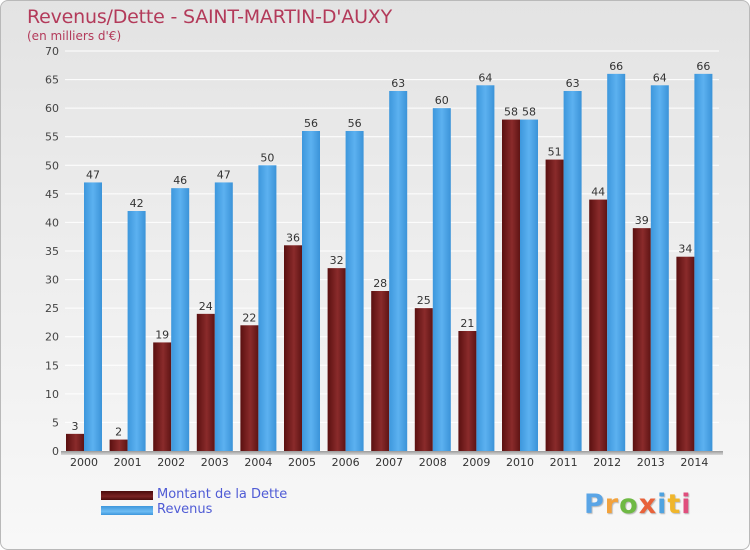 The width and height of the screenshot is (750, 550). What do you see at coordinates (137, 203) in the screenshot?
I see `data-label: 42` at bounding box center [137, 203].